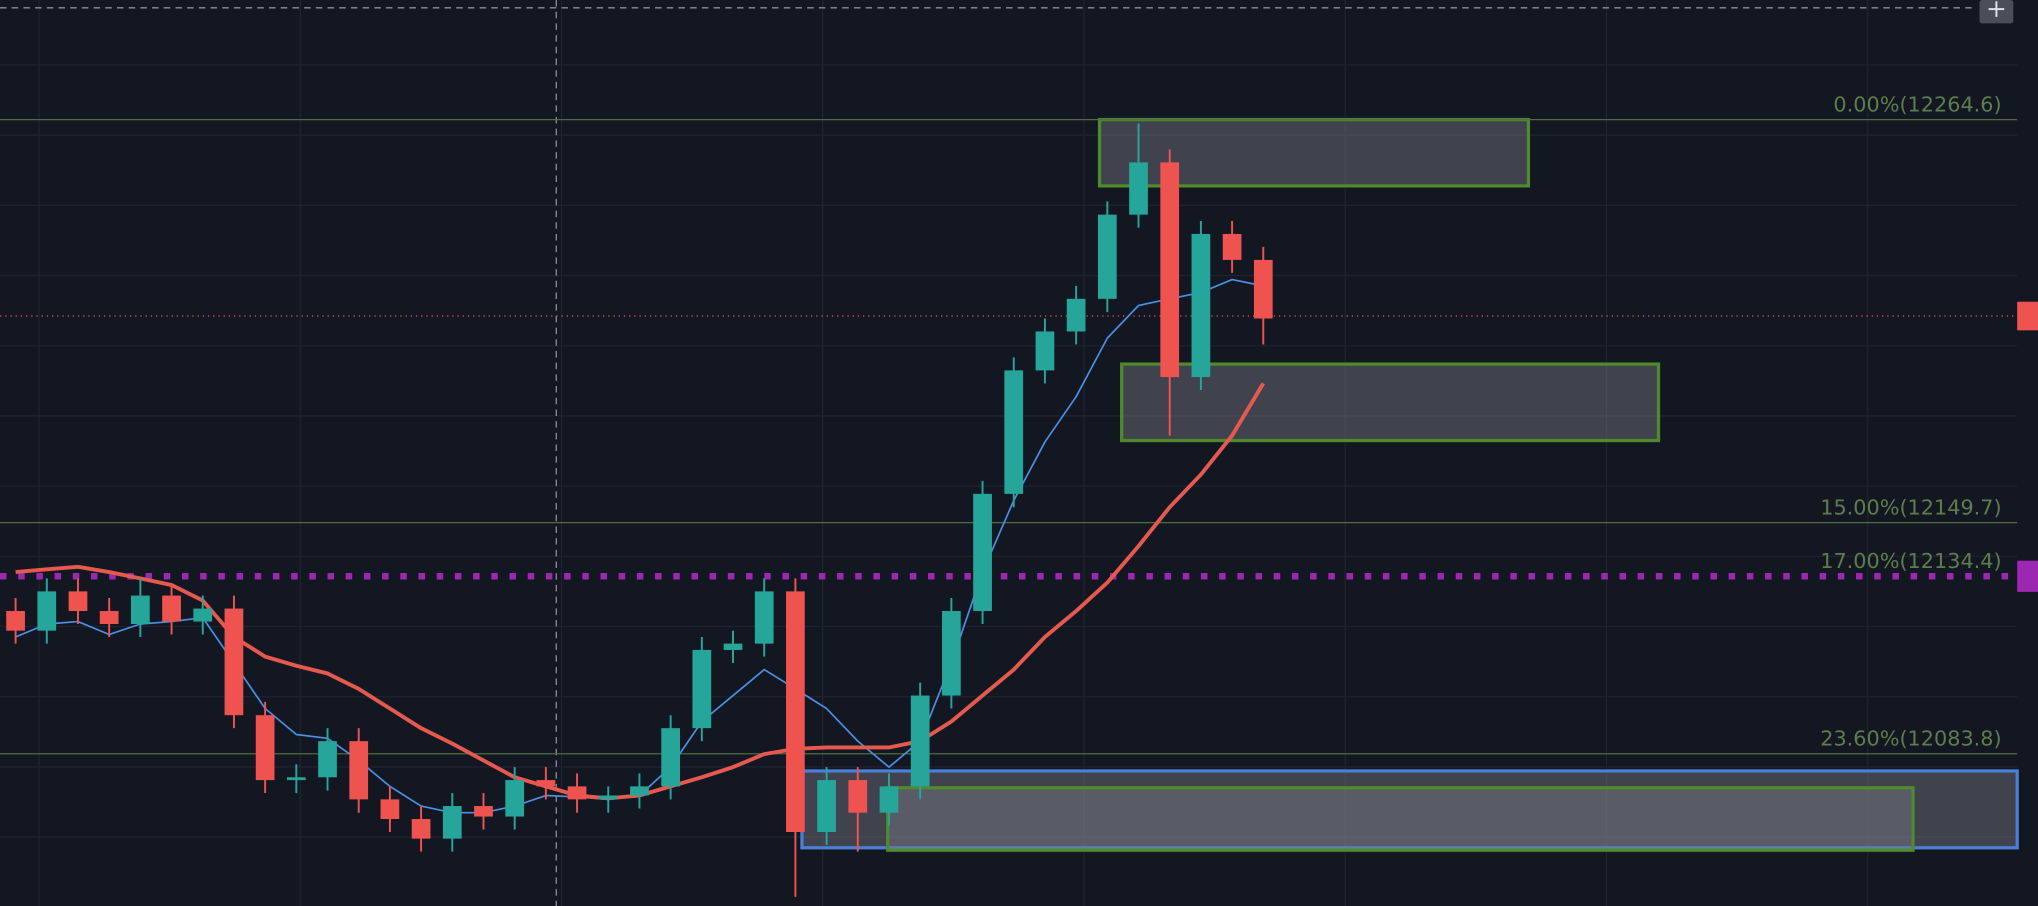 The width and height of the screenshot is (2038, 906). Describe the element at coordinates (1917, 104) in the screenshot. I see `level-label: 0.00%(12264.6)` at that location.